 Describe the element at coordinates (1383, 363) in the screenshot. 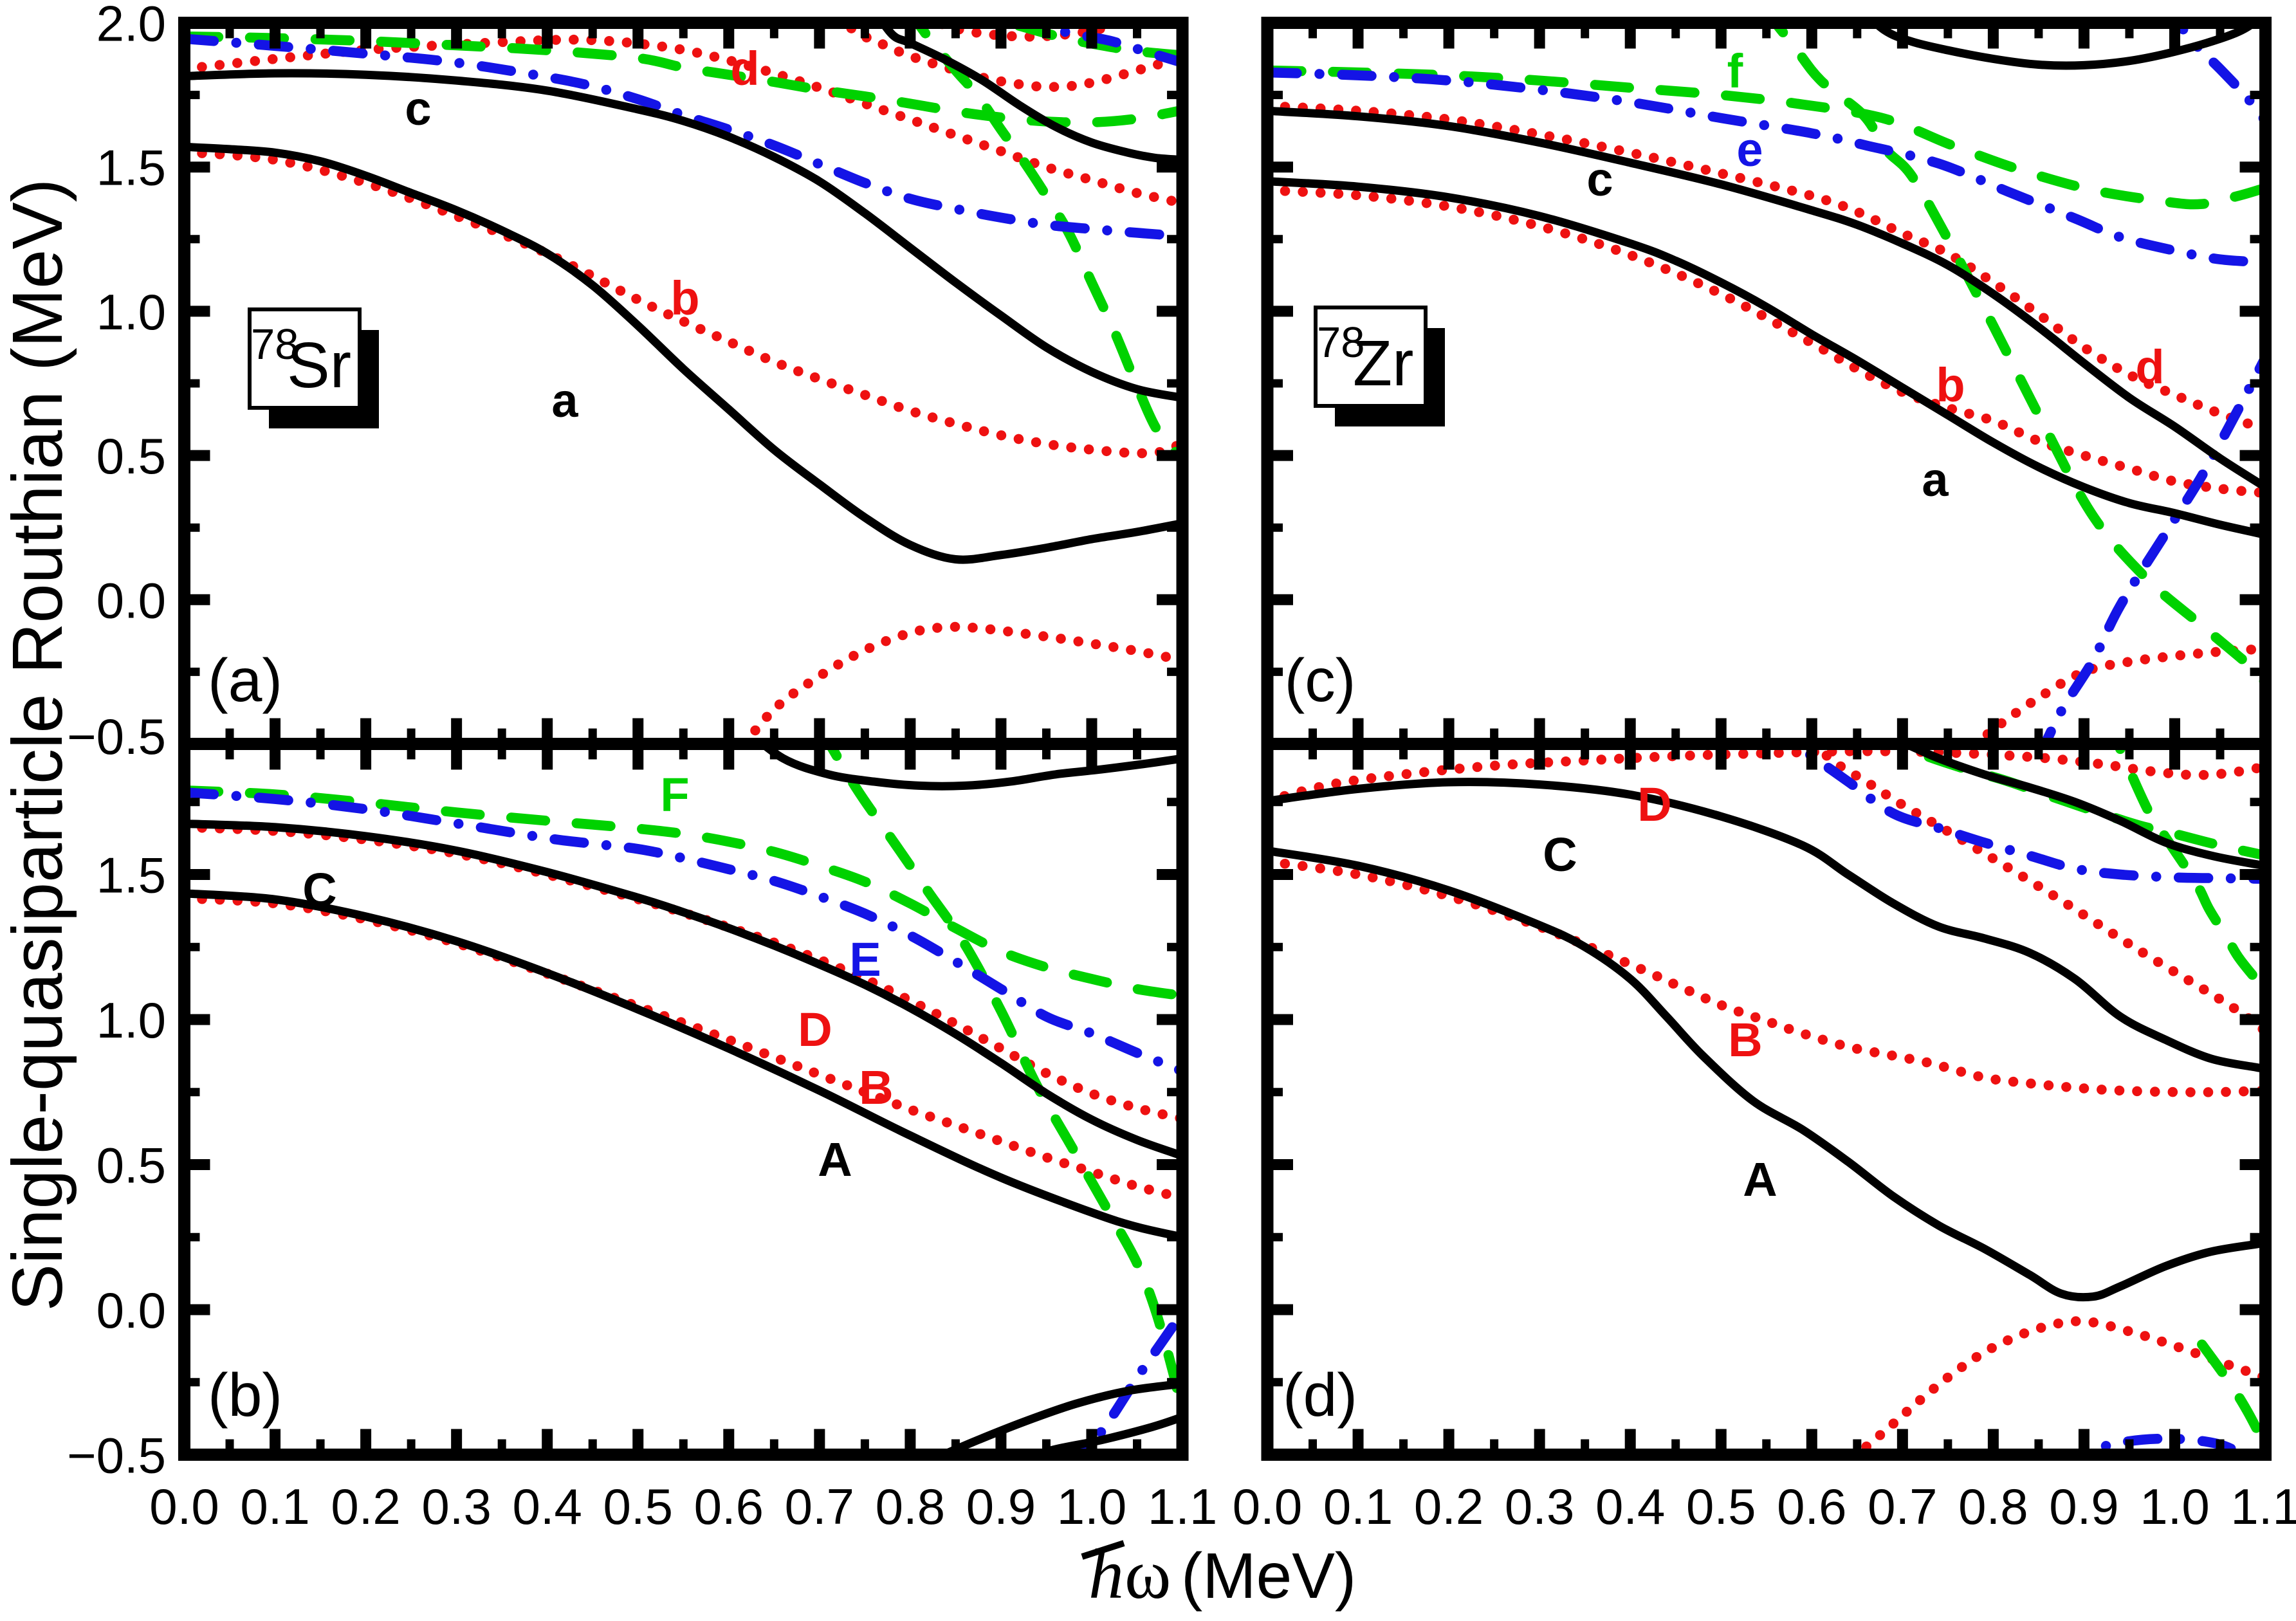

I see `svg-text: Zr` at that location.